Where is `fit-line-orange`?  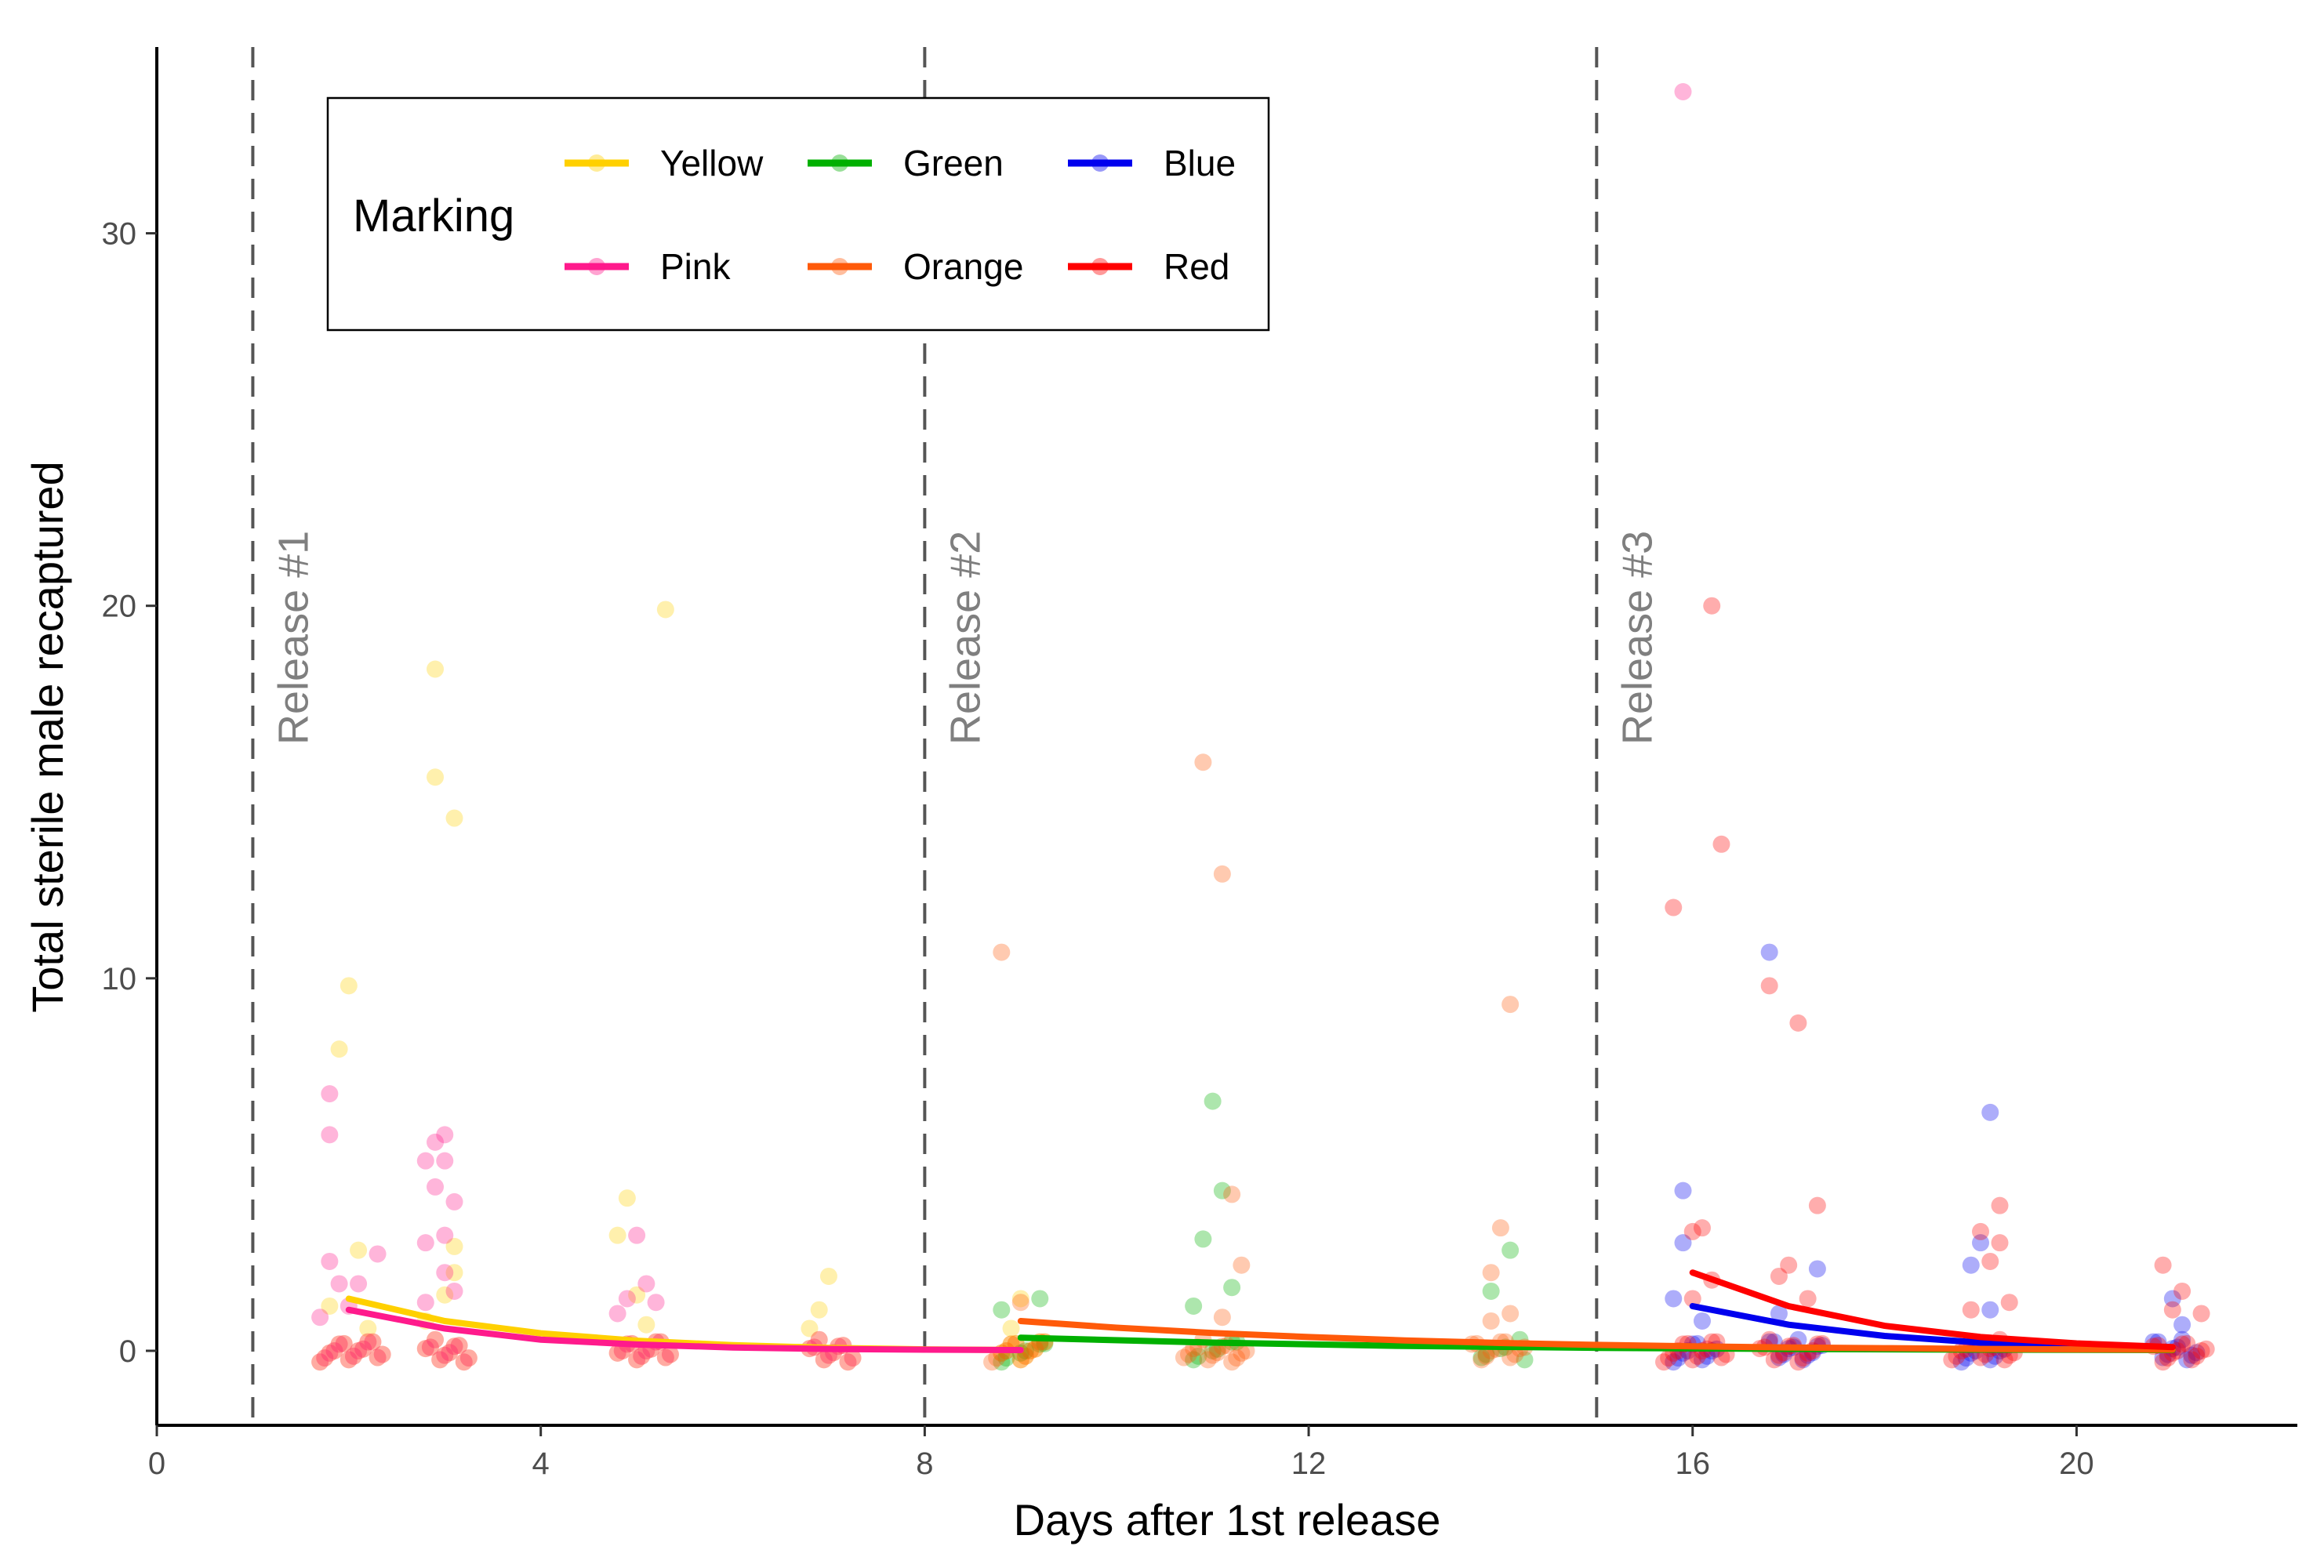
fit-line-orange is located at coordinates (1596, 1335).